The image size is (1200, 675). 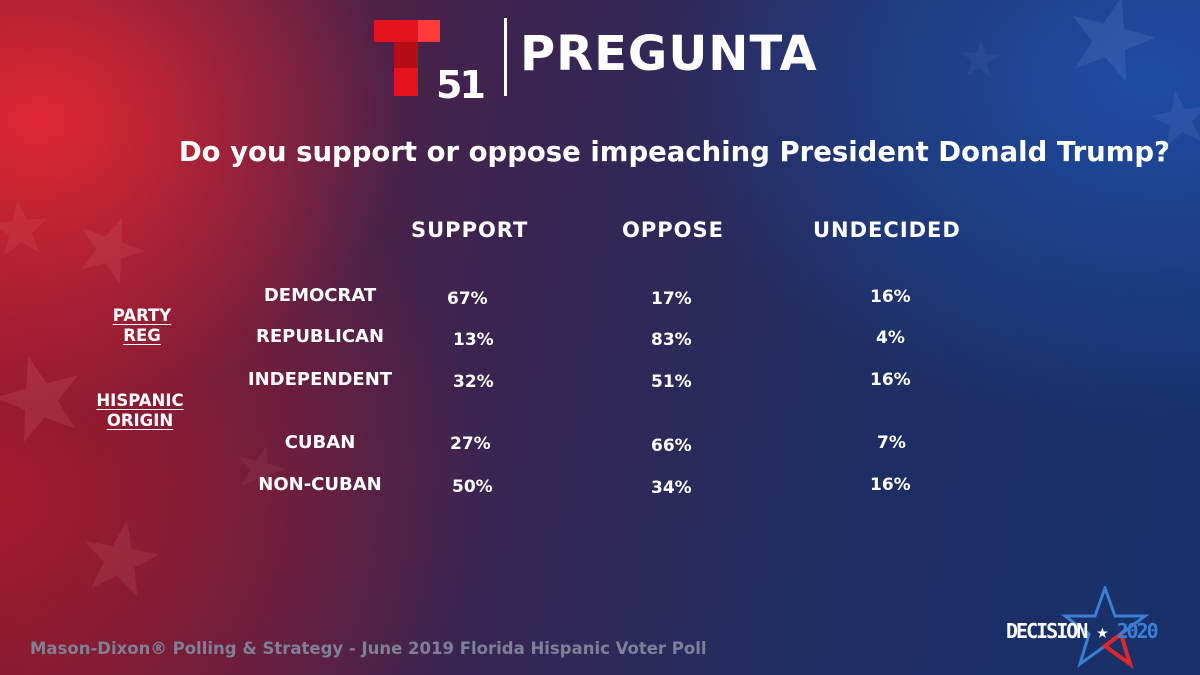 What do you see at coordinates (407, 58) in the screenshot?
I see `telemundo-t-icon` at bounding box center [407, 58].